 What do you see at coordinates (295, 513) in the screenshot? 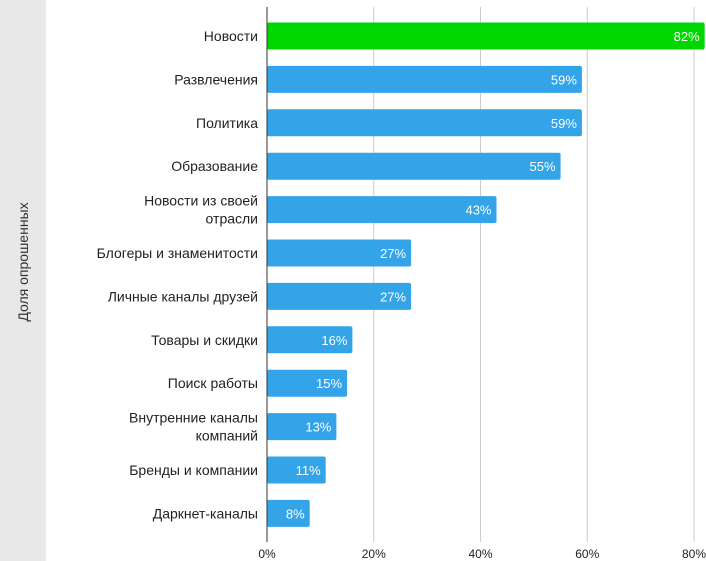
I see `data-label: 8%` at bounding box center [295, 513].